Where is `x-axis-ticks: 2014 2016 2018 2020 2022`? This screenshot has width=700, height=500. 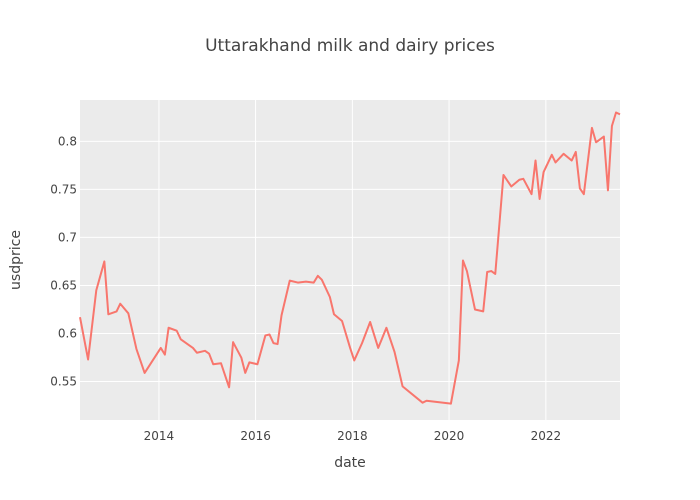
x-axis-ticks: 2014 2016 2018 2020 2022 is located at coordinates (352, 436).